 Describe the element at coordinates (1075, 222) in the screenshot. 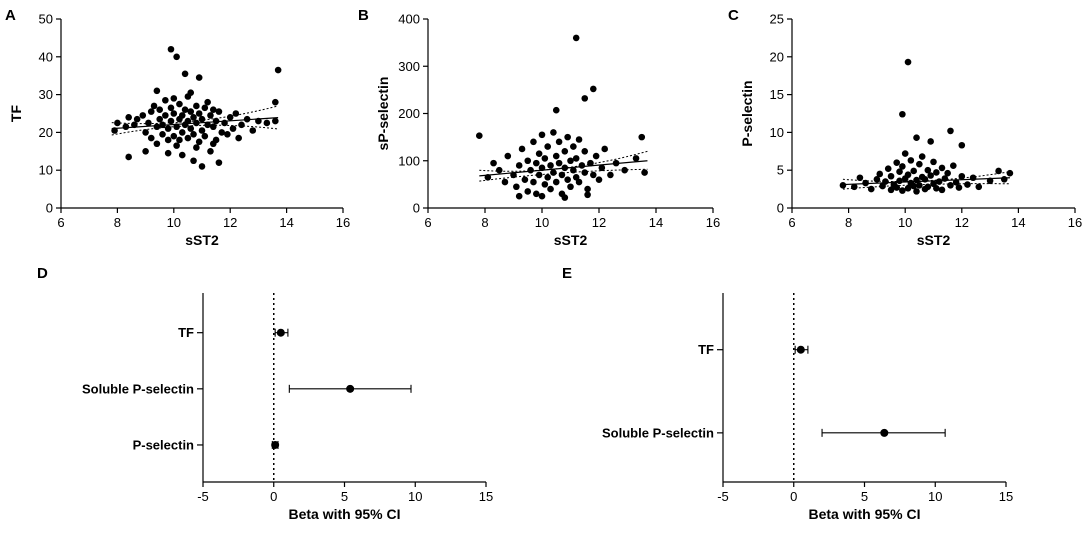

I see `x-tick-label-c: 16` at that location.